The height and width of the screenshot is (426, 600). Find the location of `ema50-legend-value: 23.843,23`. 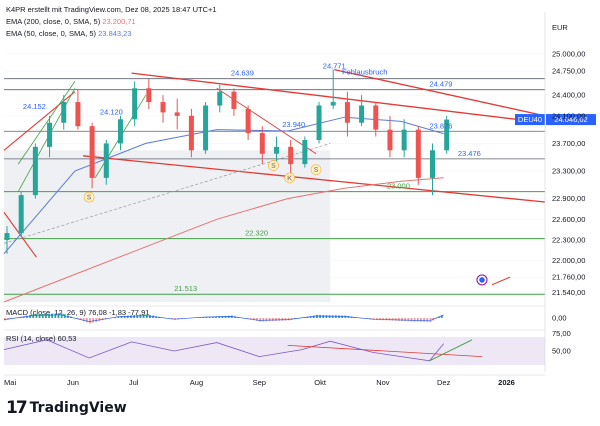

ema50-legend-value: 23.843,23 is located at coordinates (115, 33).